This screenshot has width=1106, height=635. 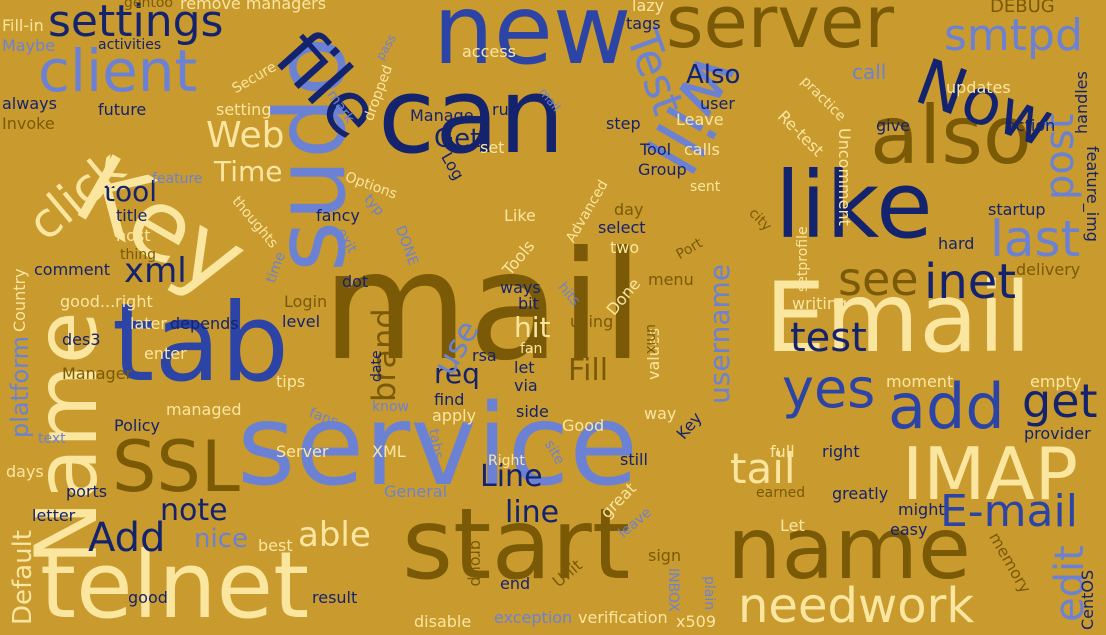 What do you see at coordinates (643, 23) in the screenshot?
I see `word-tags: tags` at bounding box center [643, 23].